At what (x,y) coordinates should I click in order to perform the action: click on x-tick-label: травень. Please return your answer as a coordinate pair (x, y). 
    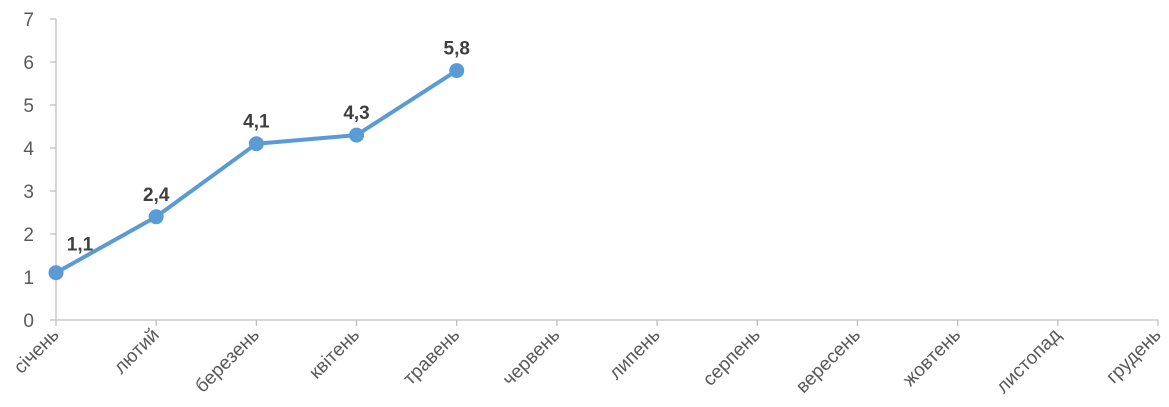
    Looking at the image, I should click on (431, 357).